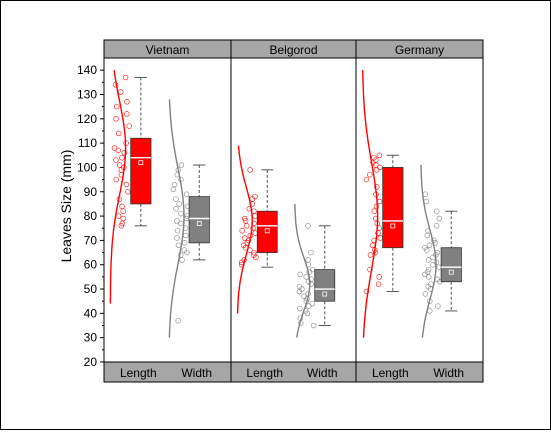 This screenshot has width=551, height=434. Describe the element at coordinates (293, 372) in the screenshot. I see `category-footer-strip` at that location.